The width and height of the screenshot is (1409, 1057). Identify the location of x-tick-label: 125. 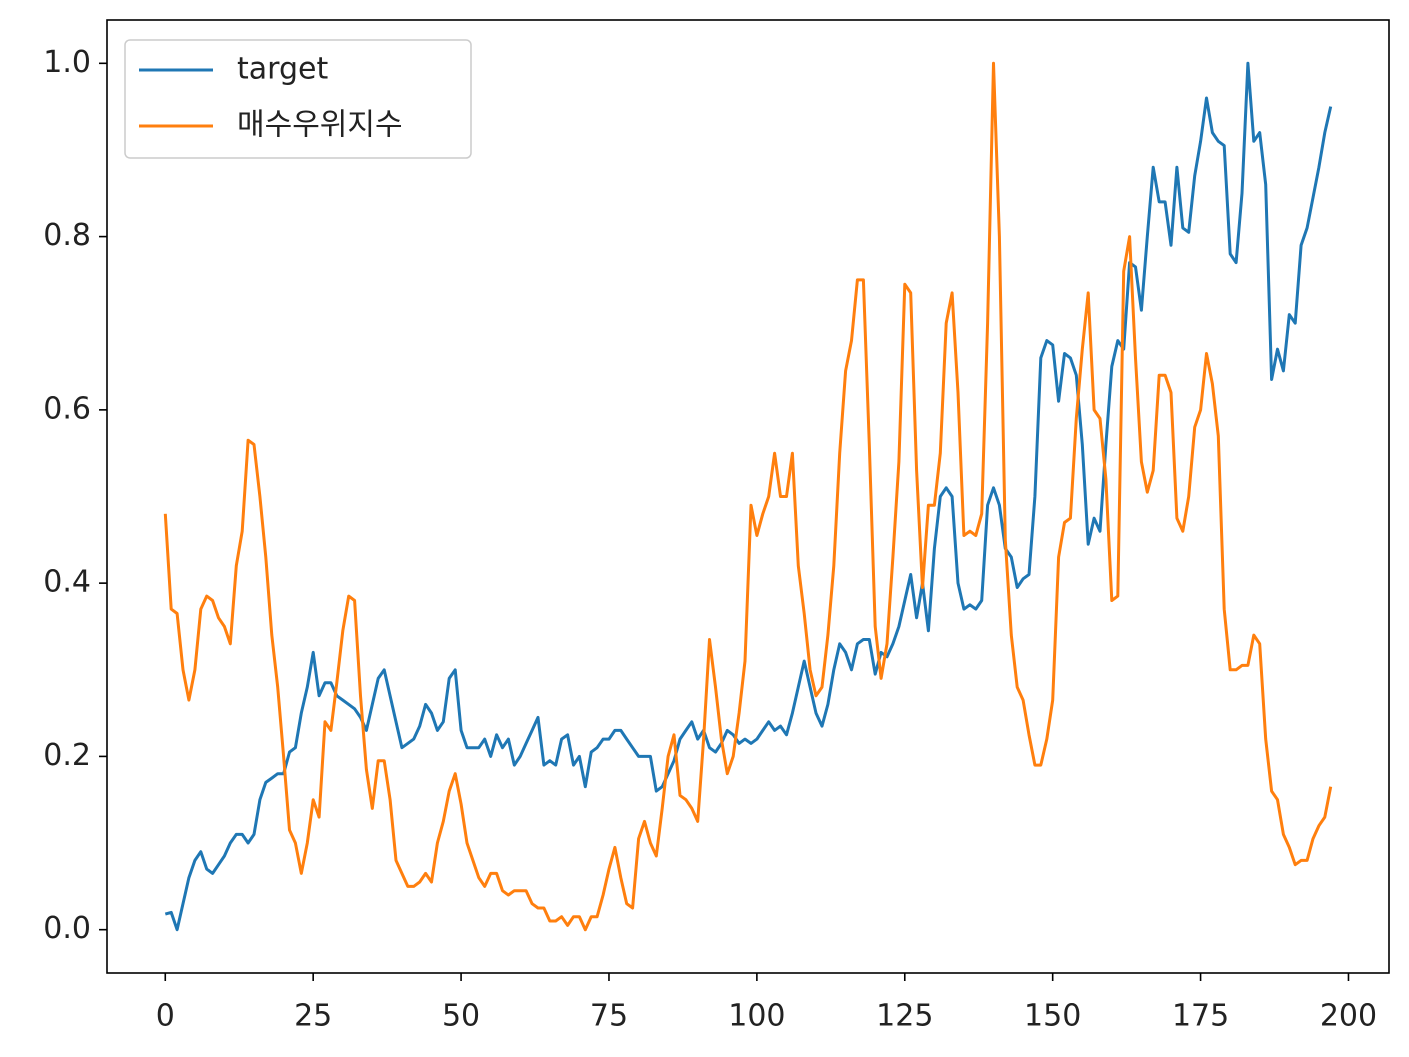
(904, 1016).